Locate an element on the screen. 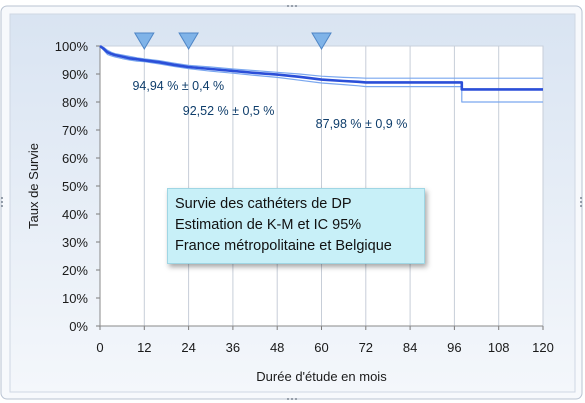  series-line-estimate is located at coordinates (321, 67).